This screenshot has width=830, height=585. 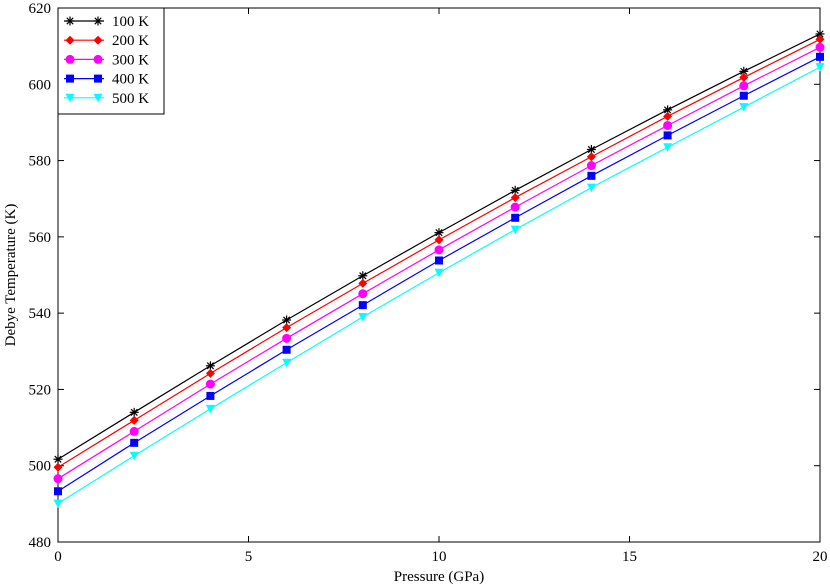 What do you see at coordinates (106, 22) in the screenshot?
I see `legend-entry: 100 K` at bounding box center [106, 22].